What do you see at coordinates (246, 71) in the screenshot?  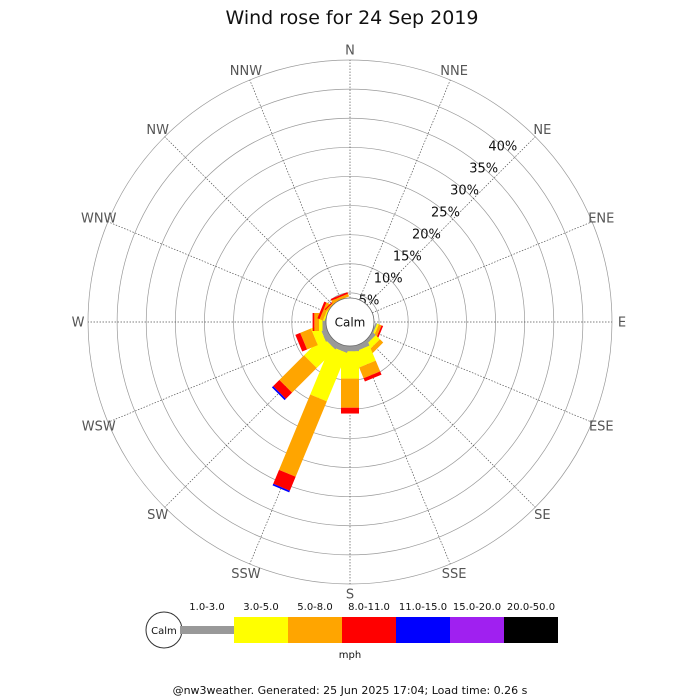 I see `direction-label: NNW` at bounding box center [246, 71].